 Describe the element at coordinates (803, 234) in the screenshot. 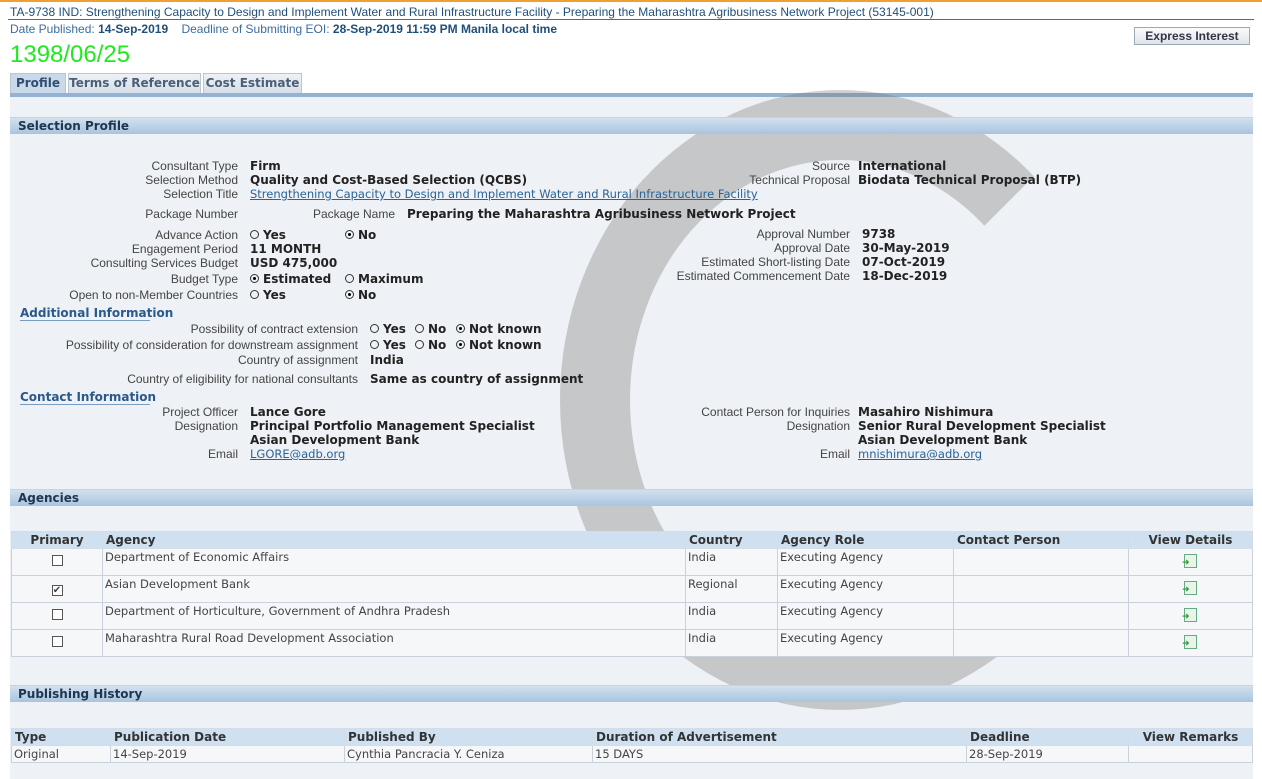

I see `approval-number-label: Approval Number` at that location.